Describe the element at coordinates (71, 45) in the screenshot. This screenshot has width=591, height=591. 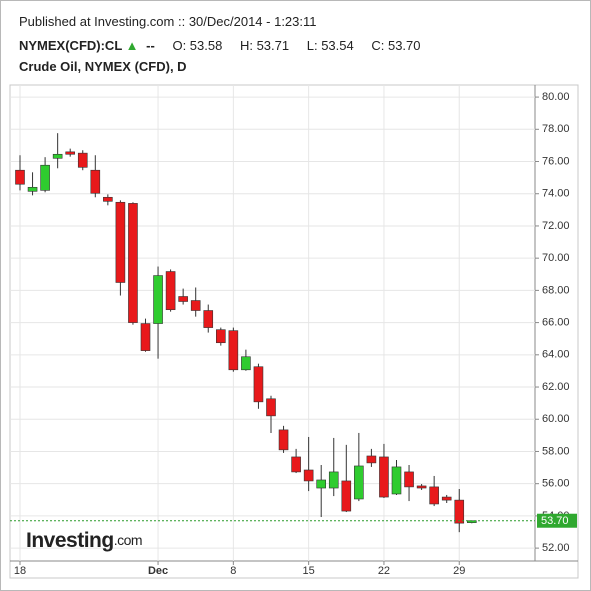
I see `symbol: NYMEX(CFD):CL` at that location.